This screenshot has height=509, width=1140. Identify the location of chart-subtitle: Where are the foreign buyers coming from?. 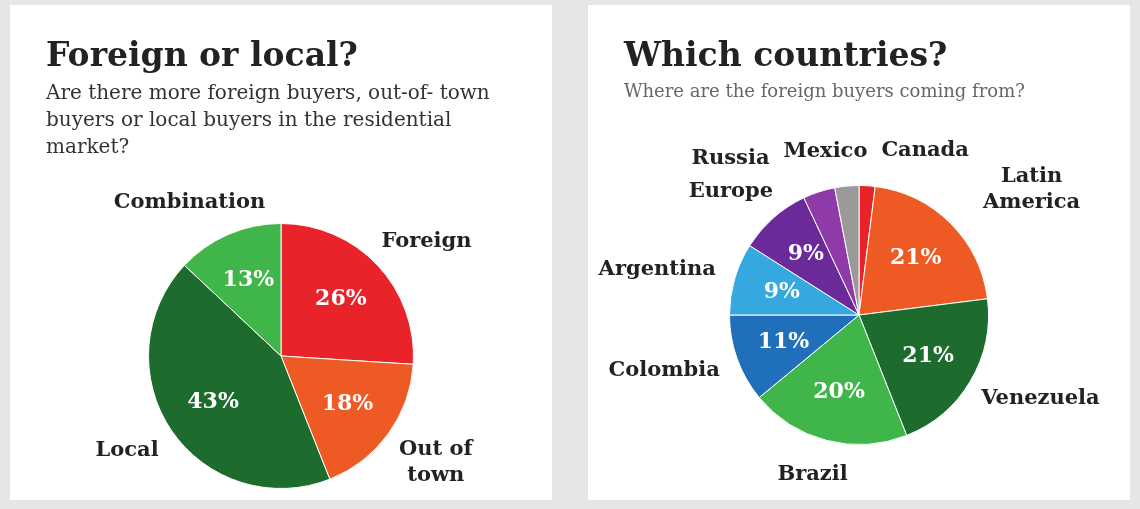
(825, 91).